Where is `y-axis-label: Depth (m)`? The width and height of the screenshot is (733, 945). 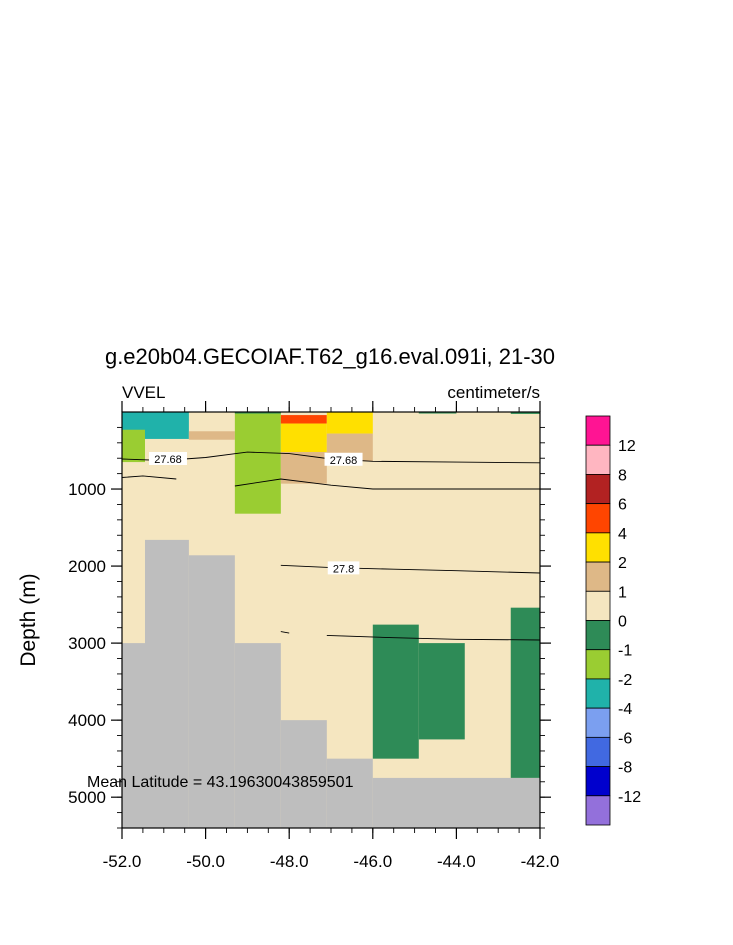 y-axis-label: Depth (m) is located at coordinates (28, 619).